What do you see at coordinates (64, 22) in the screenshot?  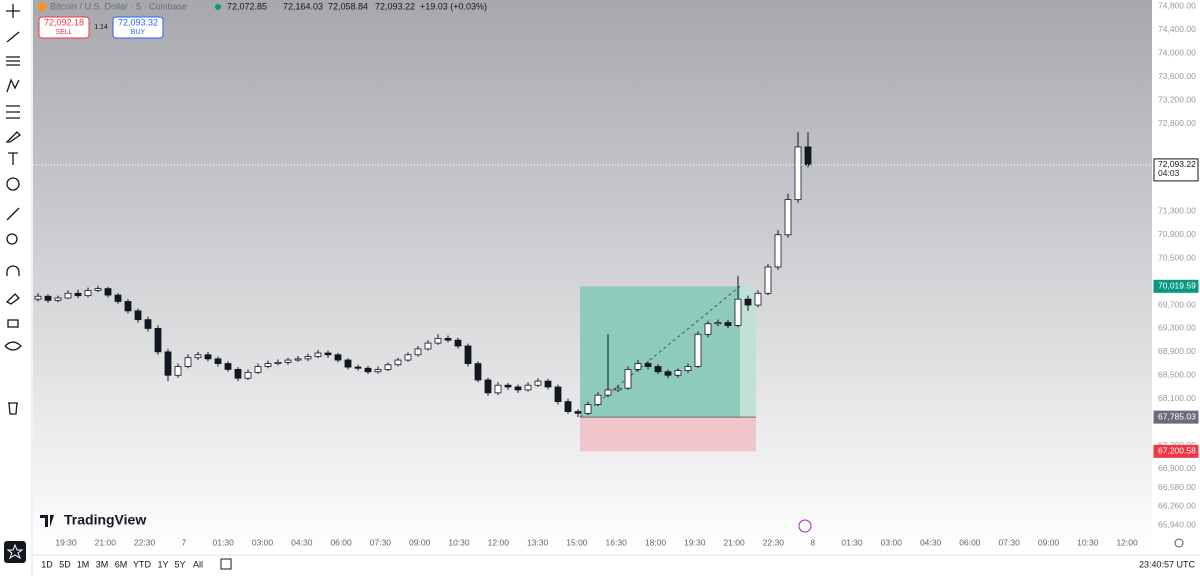 I see `sell-price: 72,092.18` at bounding box center [64, 22].